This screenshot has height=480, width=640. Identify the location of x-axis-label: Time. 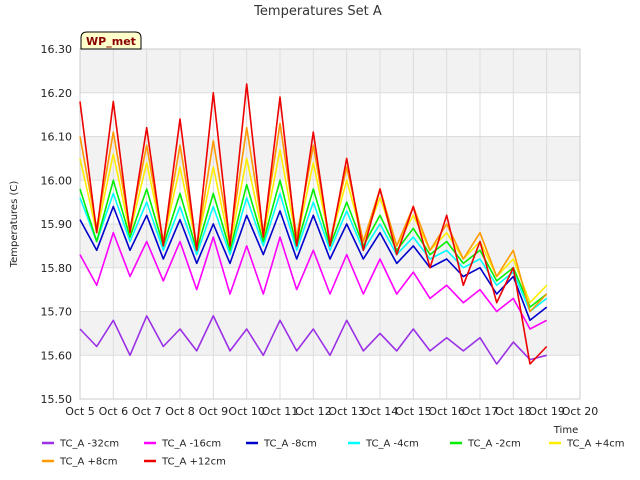
(565, 430).